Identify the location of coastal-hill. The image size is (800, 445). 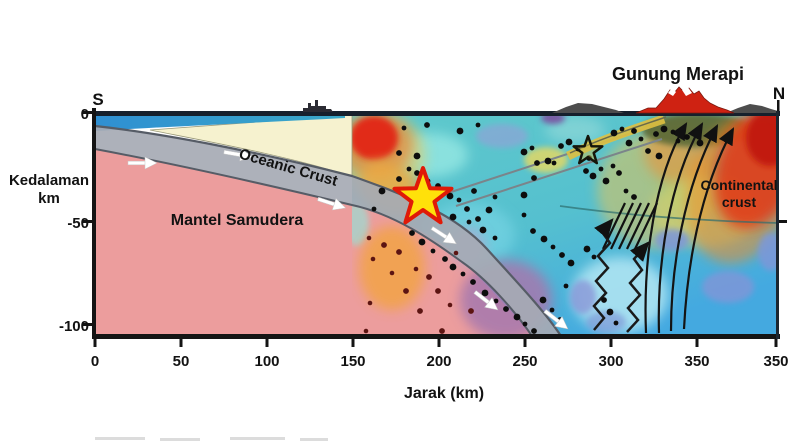
(588, 108).